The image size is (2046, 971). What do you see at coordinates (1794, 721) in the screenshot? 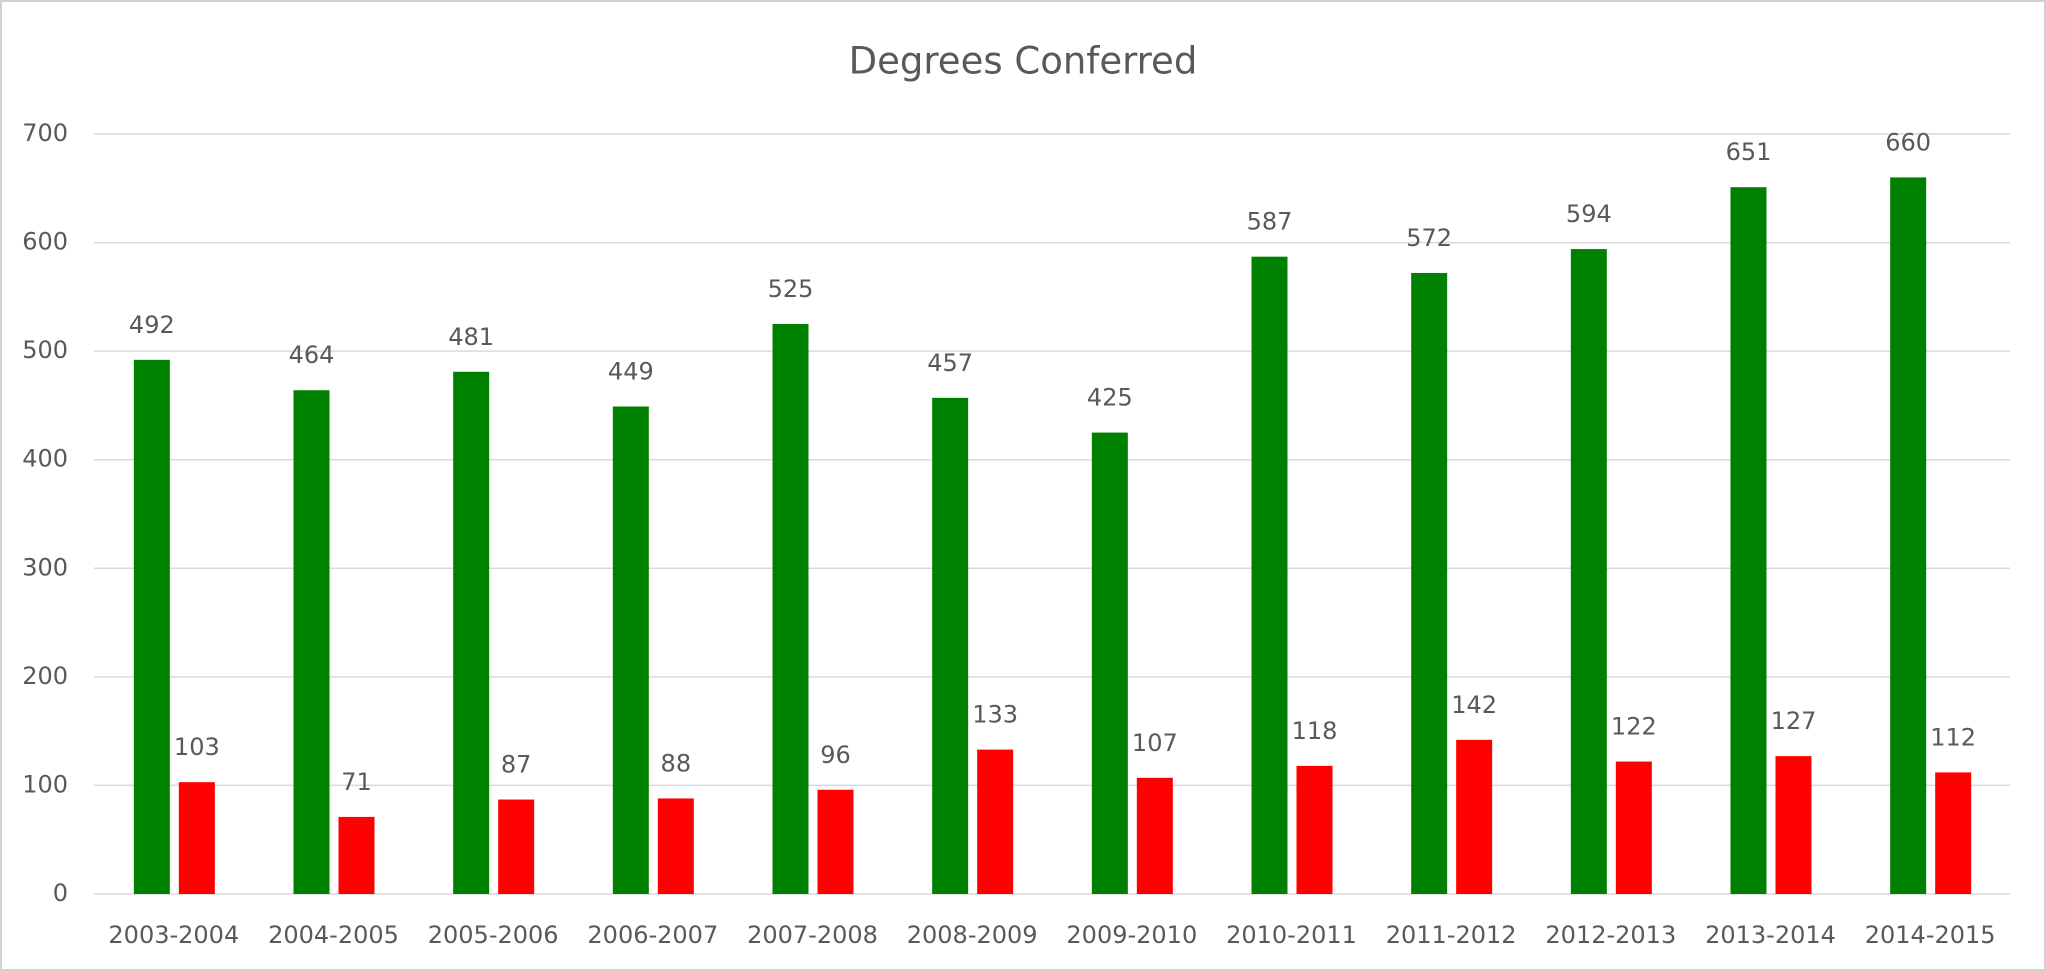
I see `data-label: 127` at bounding box center [1794, 721].